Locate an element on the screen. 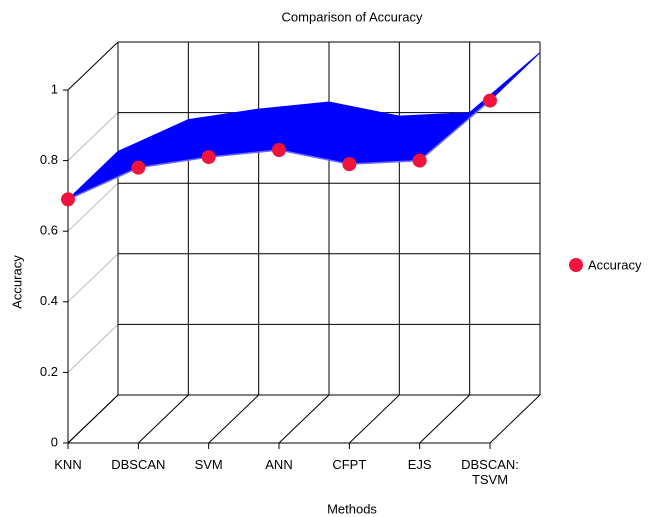 The height and width of the screenshot is (517, 655). y-tick-label: 1 is located at coordinates (54, 88).